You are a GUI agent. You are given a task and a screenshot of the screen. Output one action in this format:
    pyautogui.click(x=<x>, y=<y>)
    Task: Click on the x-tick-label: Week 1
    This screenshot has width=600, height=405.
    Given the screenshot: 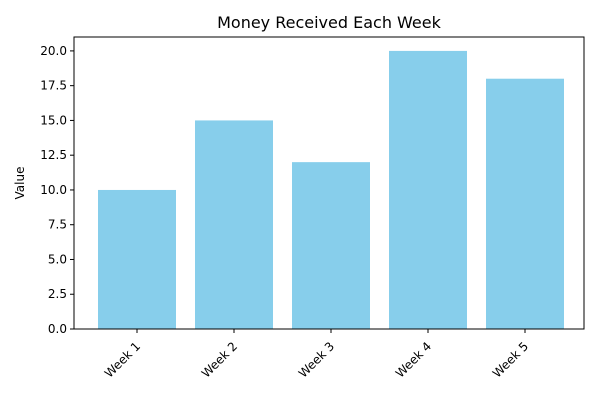 What is the action you would take?
    pyautogui.click(x=122, y=359)
    